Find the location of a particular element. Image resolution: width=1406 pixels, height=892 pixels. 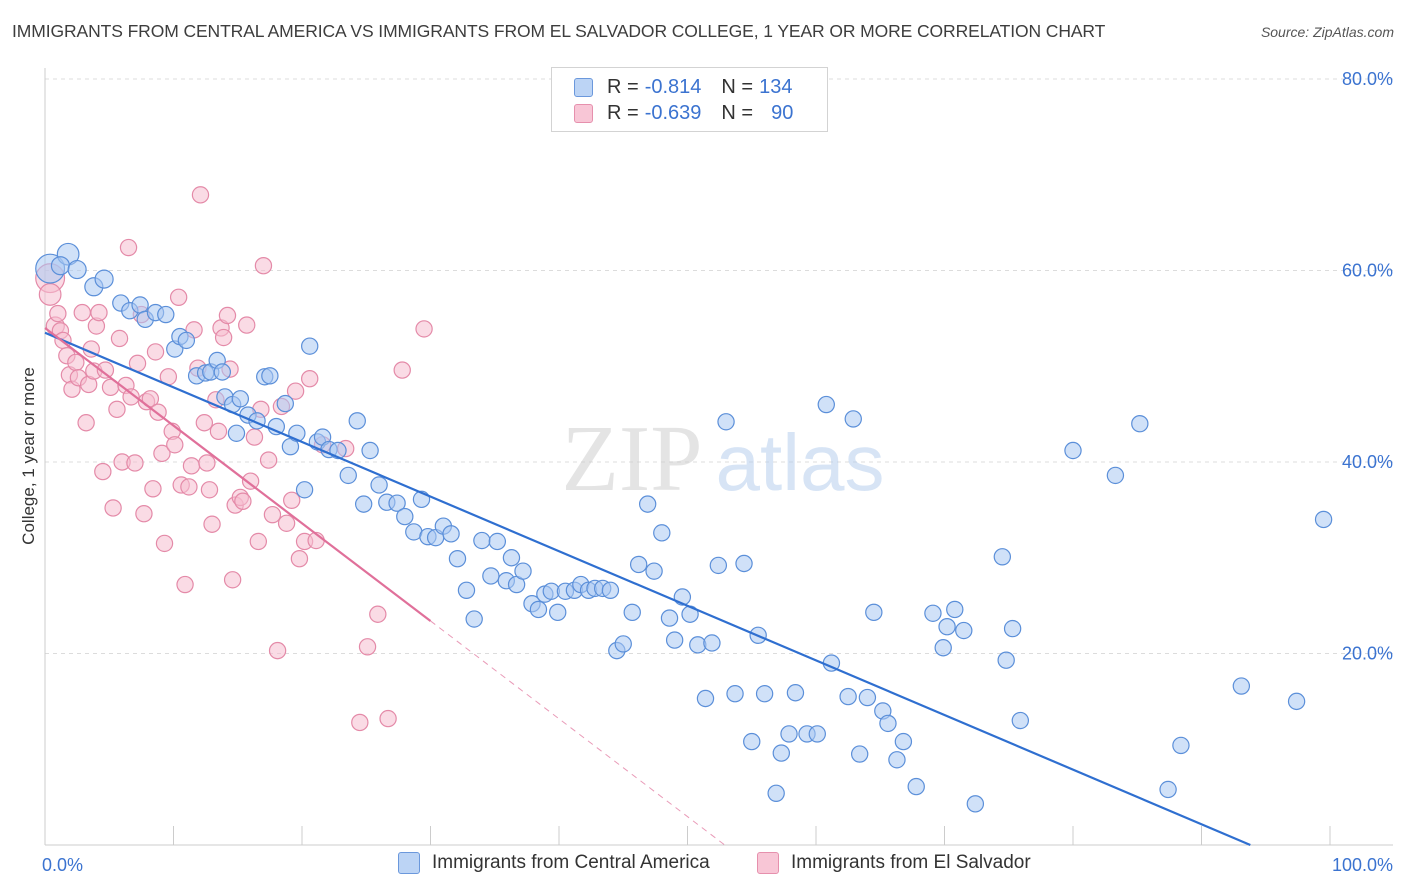

source-label: Source: ZipAtlas.com is located at coordinates (1327, 32).